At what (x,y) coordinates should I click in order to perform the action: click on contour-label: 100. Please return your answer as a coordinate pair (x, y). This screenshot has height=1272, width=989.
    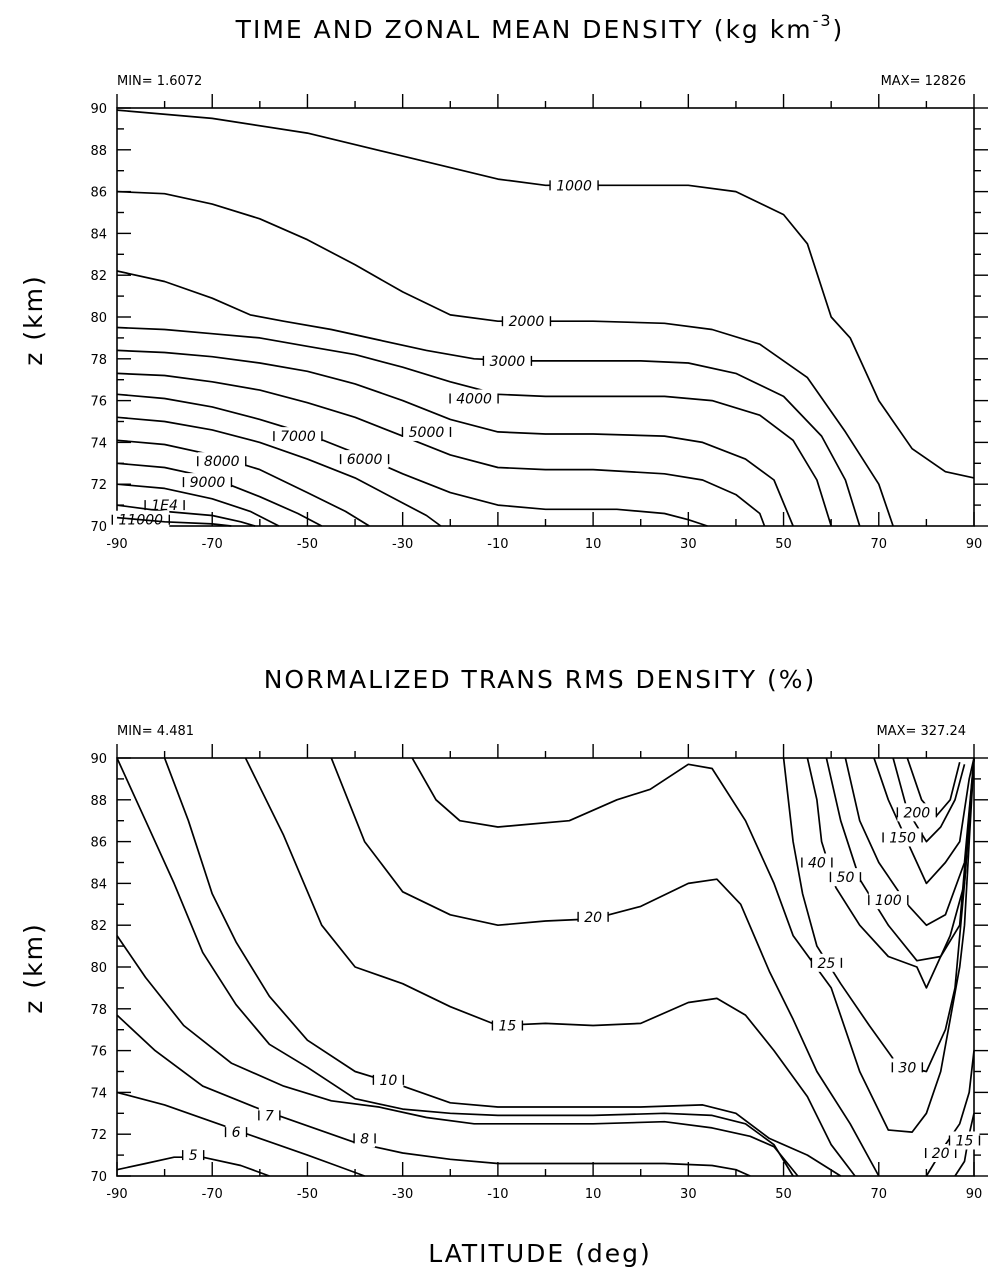
    Looking at the image, I should click on (888, 901).